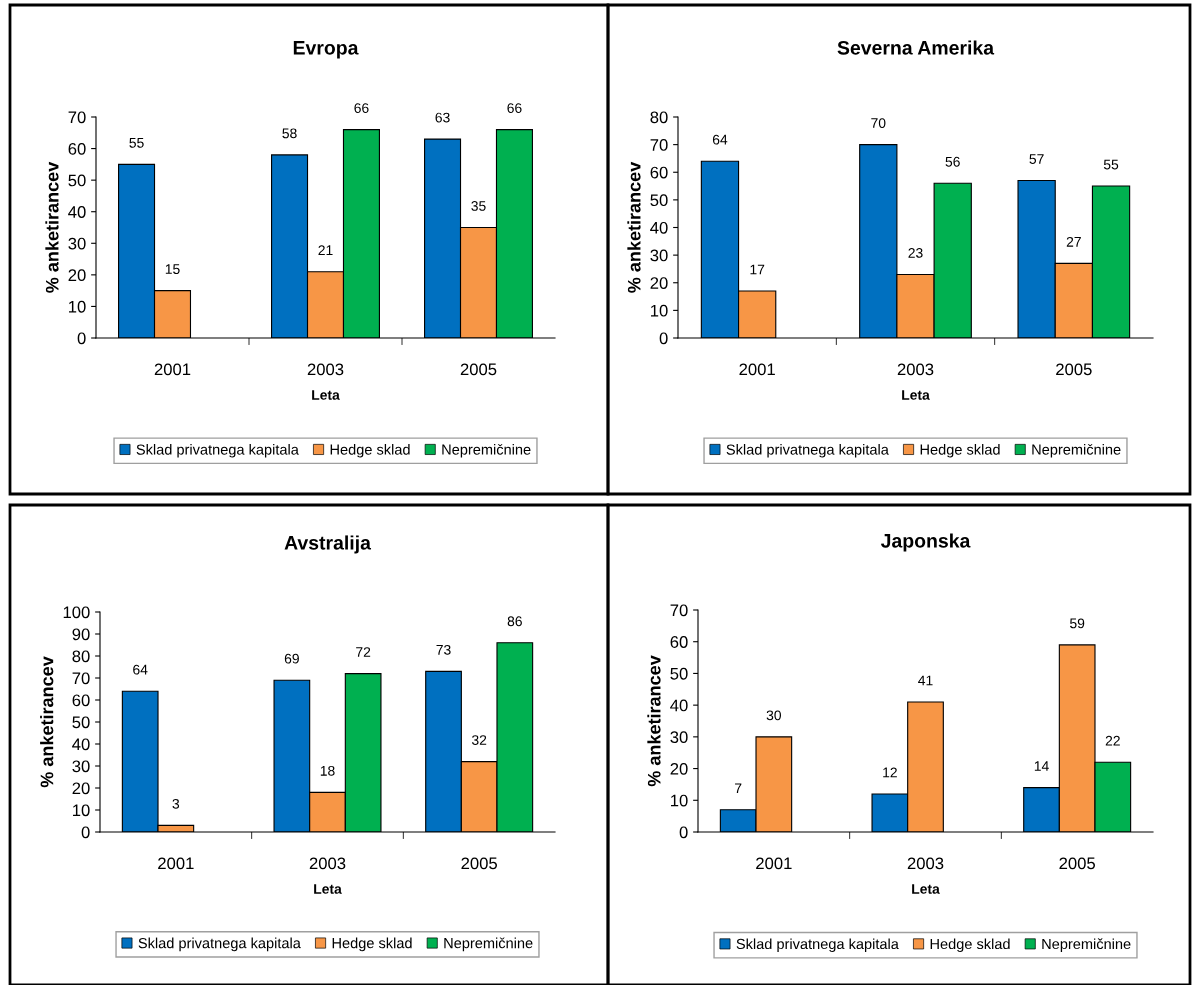 The width and height of the screenshot is (1194, 985). Describe the element at coordinates (328, 544) in the screenshot. I see `chart-title: Avstralija` at that location.